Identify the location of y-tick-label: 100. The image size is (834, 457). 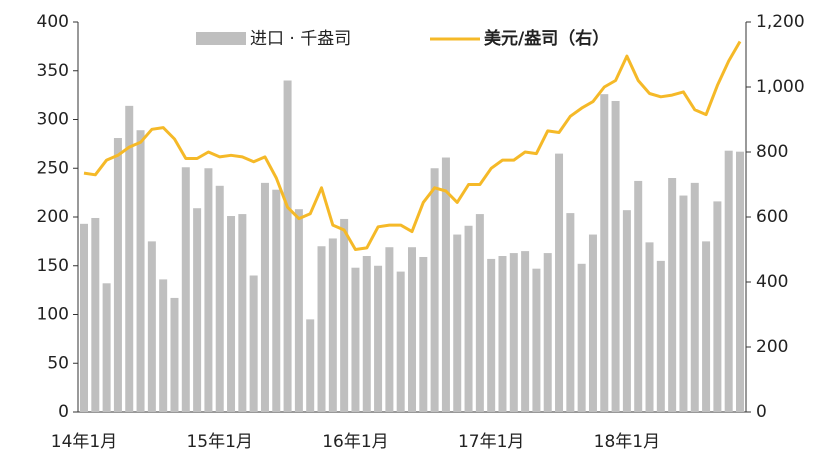
(53, 315).